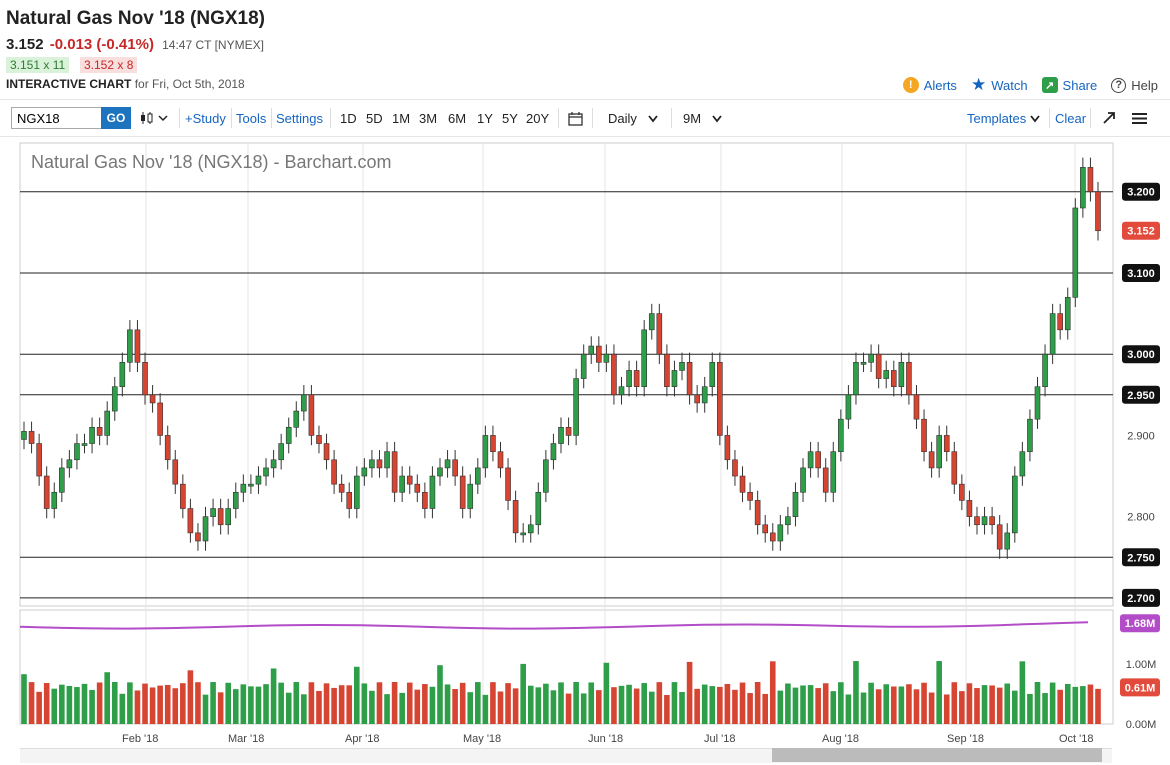  Describe the element at coordinates (1071, 118) in the screenshot. I see `clear-button: Clear` at that location.